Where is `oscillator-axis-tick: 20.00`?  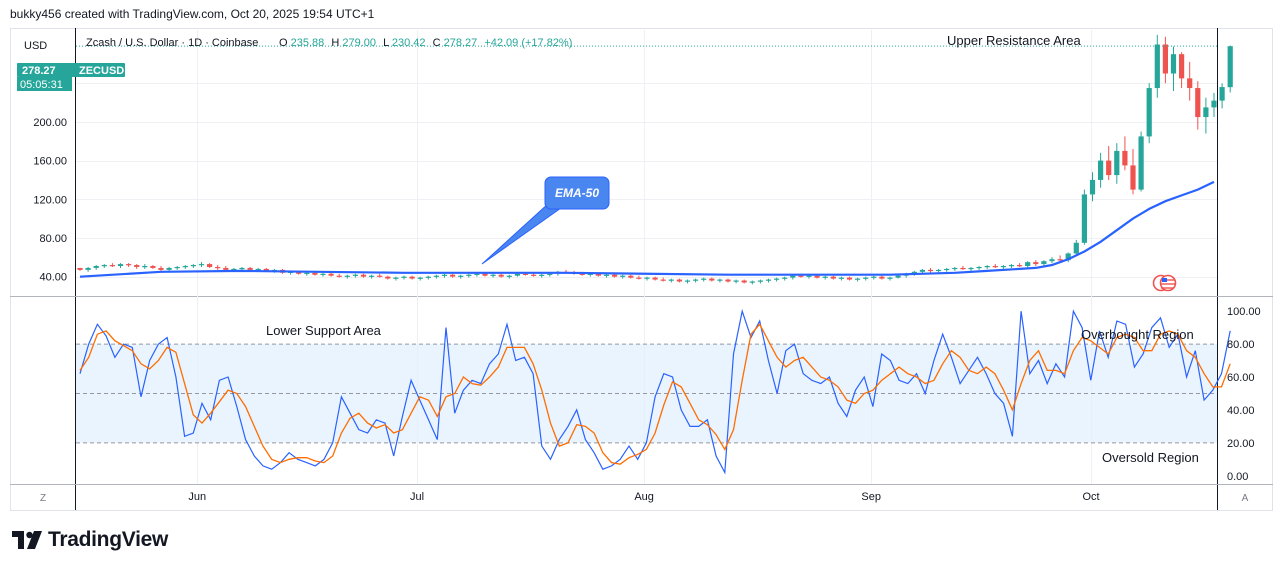
oscillator-axis-tick: 20.00 is located at coordinates (1241, 444).